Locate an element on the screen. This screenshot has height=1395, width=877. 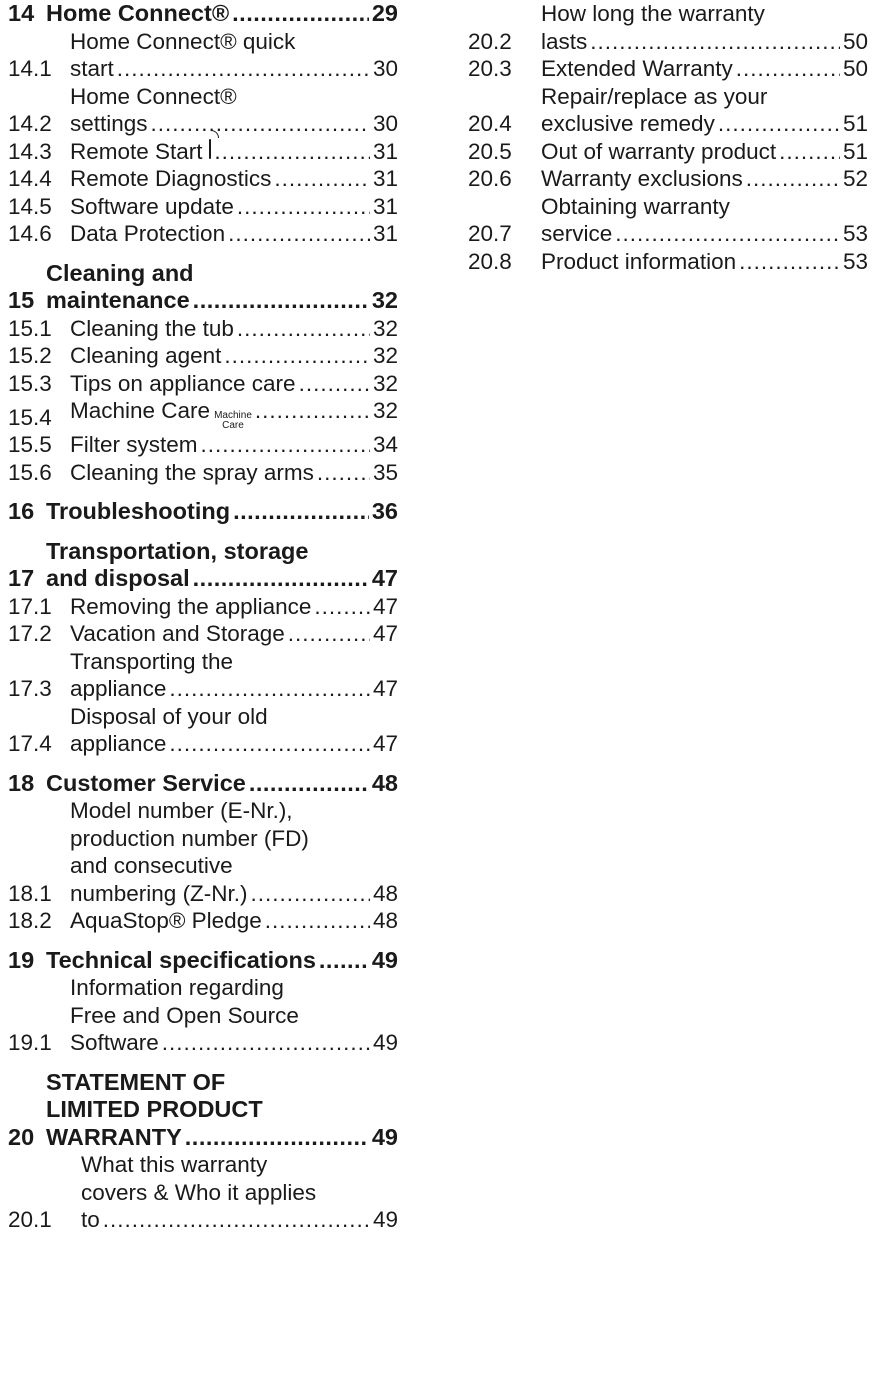
toc-subsection-entry: 20.3 Extended Warranty 50 is located at coordinates (668, 69).